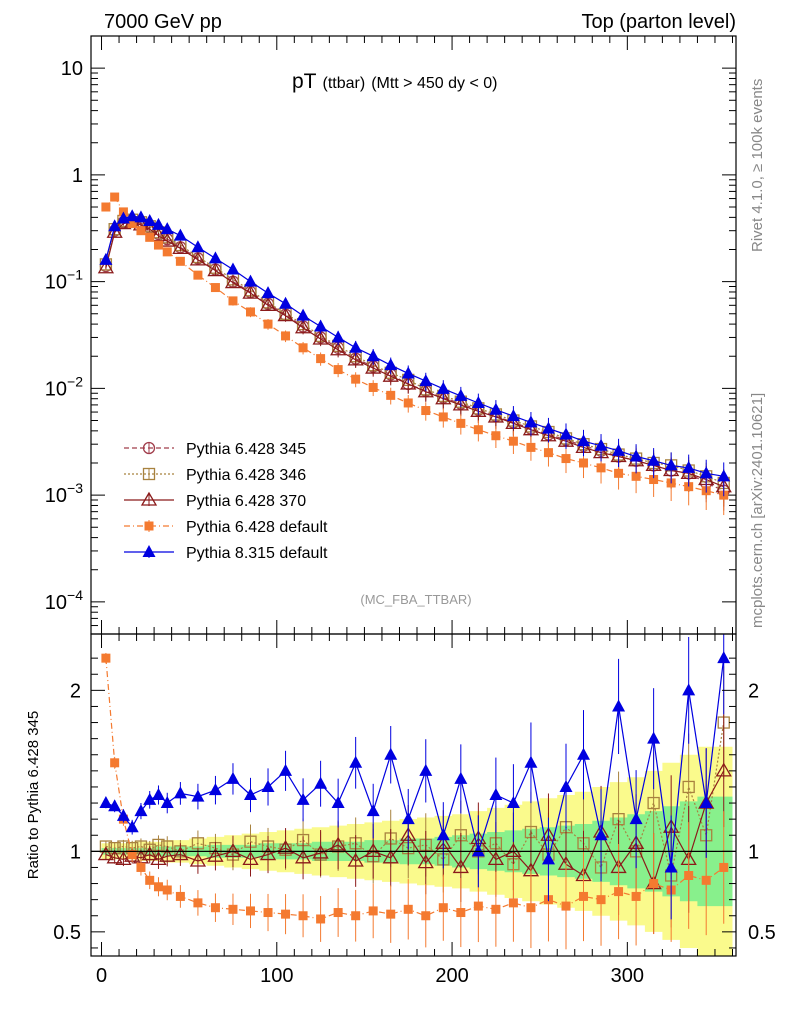  I want to click on main-y-tick-exp: −3, so click(75, 488).